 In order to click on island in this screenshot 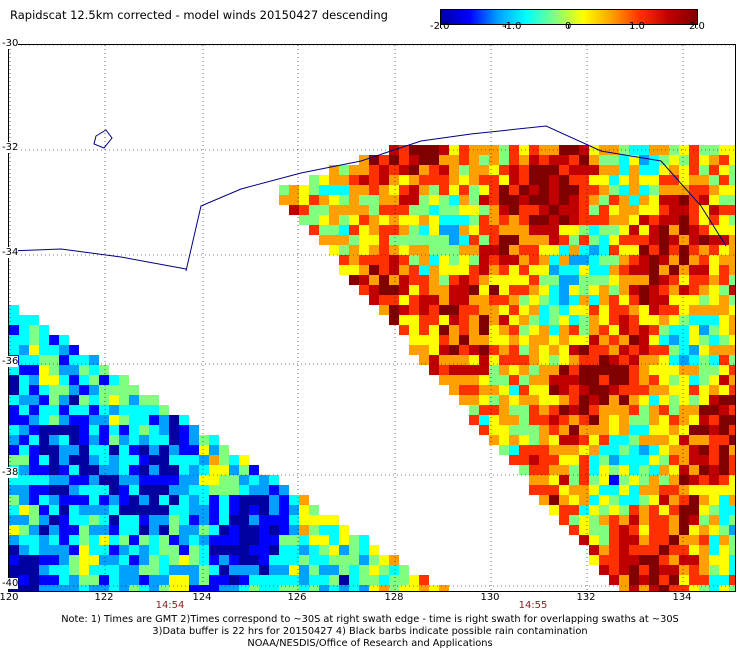, I will do `click(103, 139)`.